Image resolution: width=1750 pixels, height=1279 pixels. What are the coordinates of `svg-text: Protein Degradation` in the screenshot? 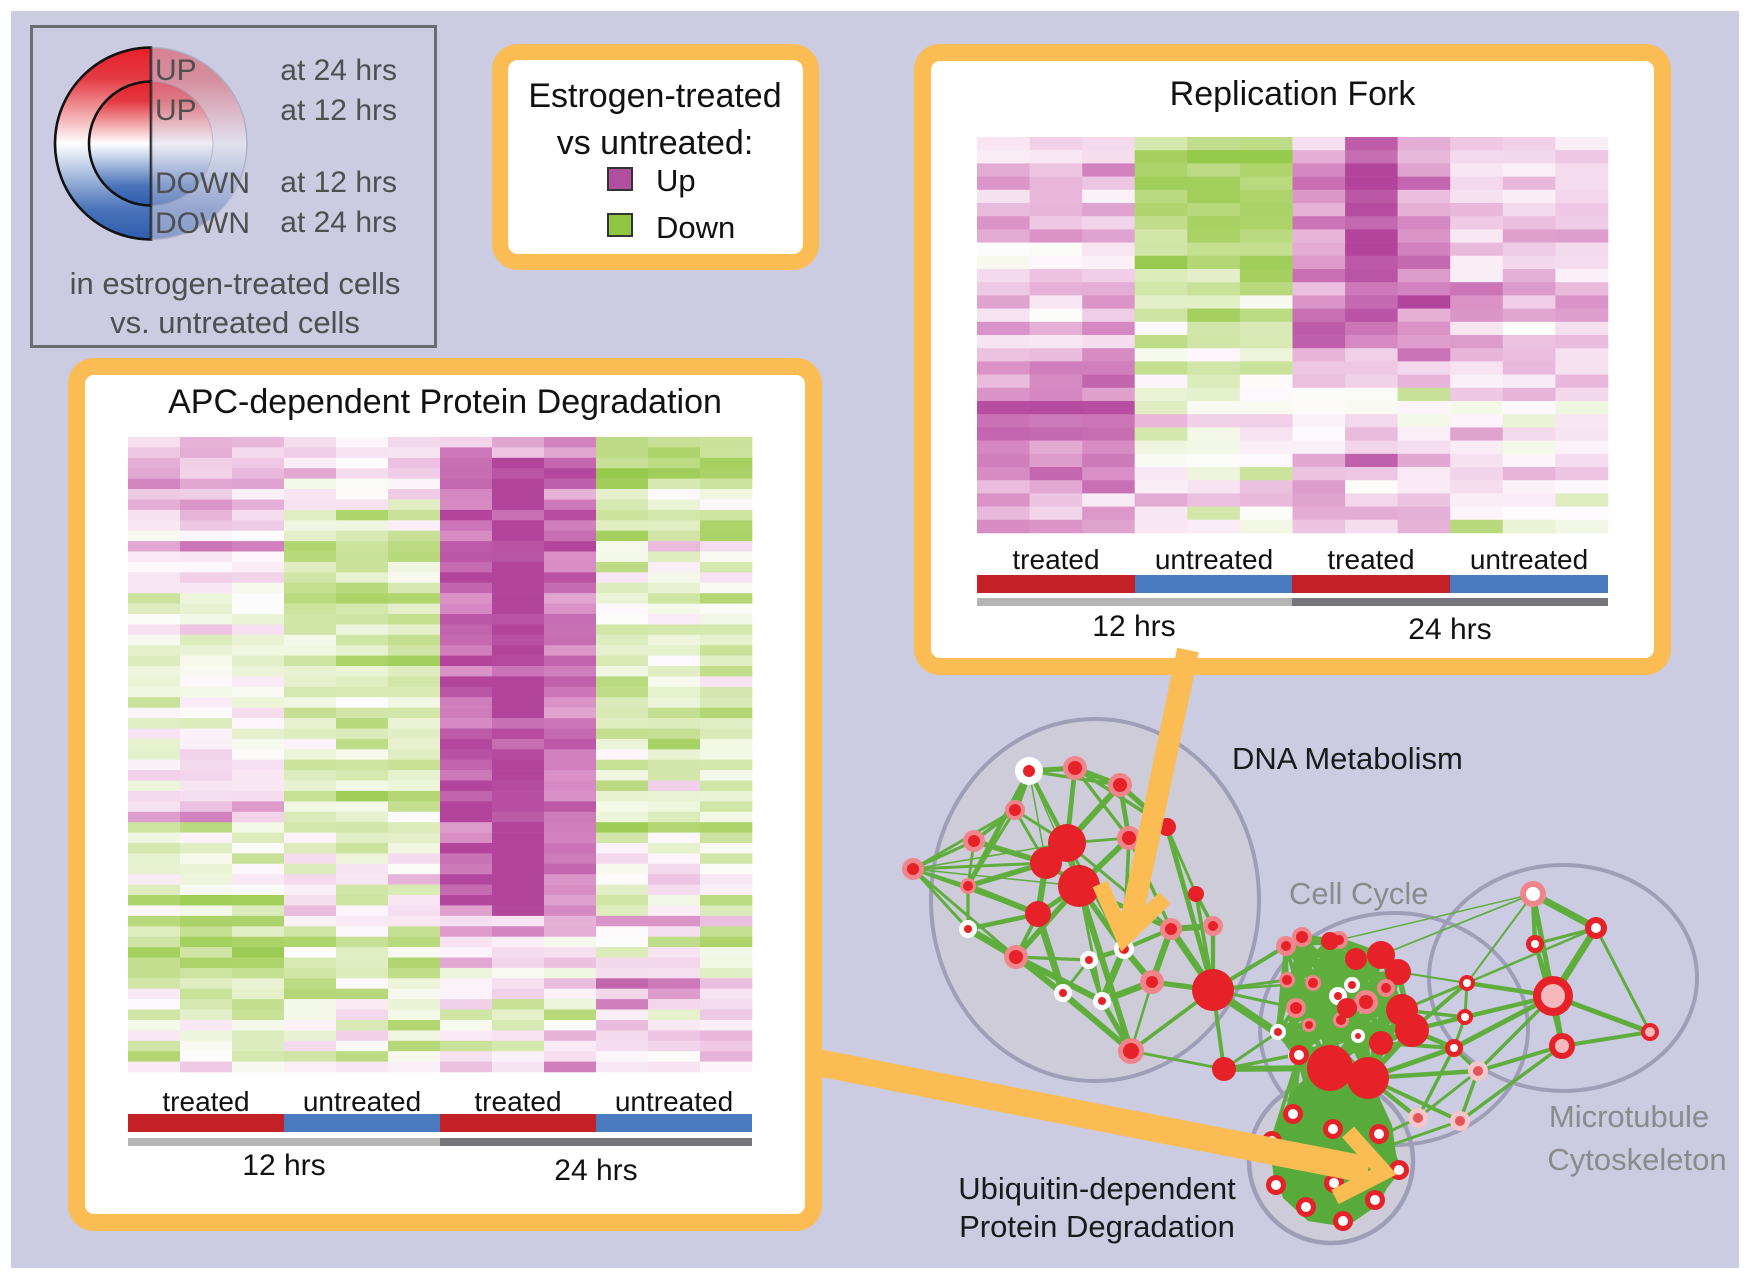 It's located at (1097, 1226).